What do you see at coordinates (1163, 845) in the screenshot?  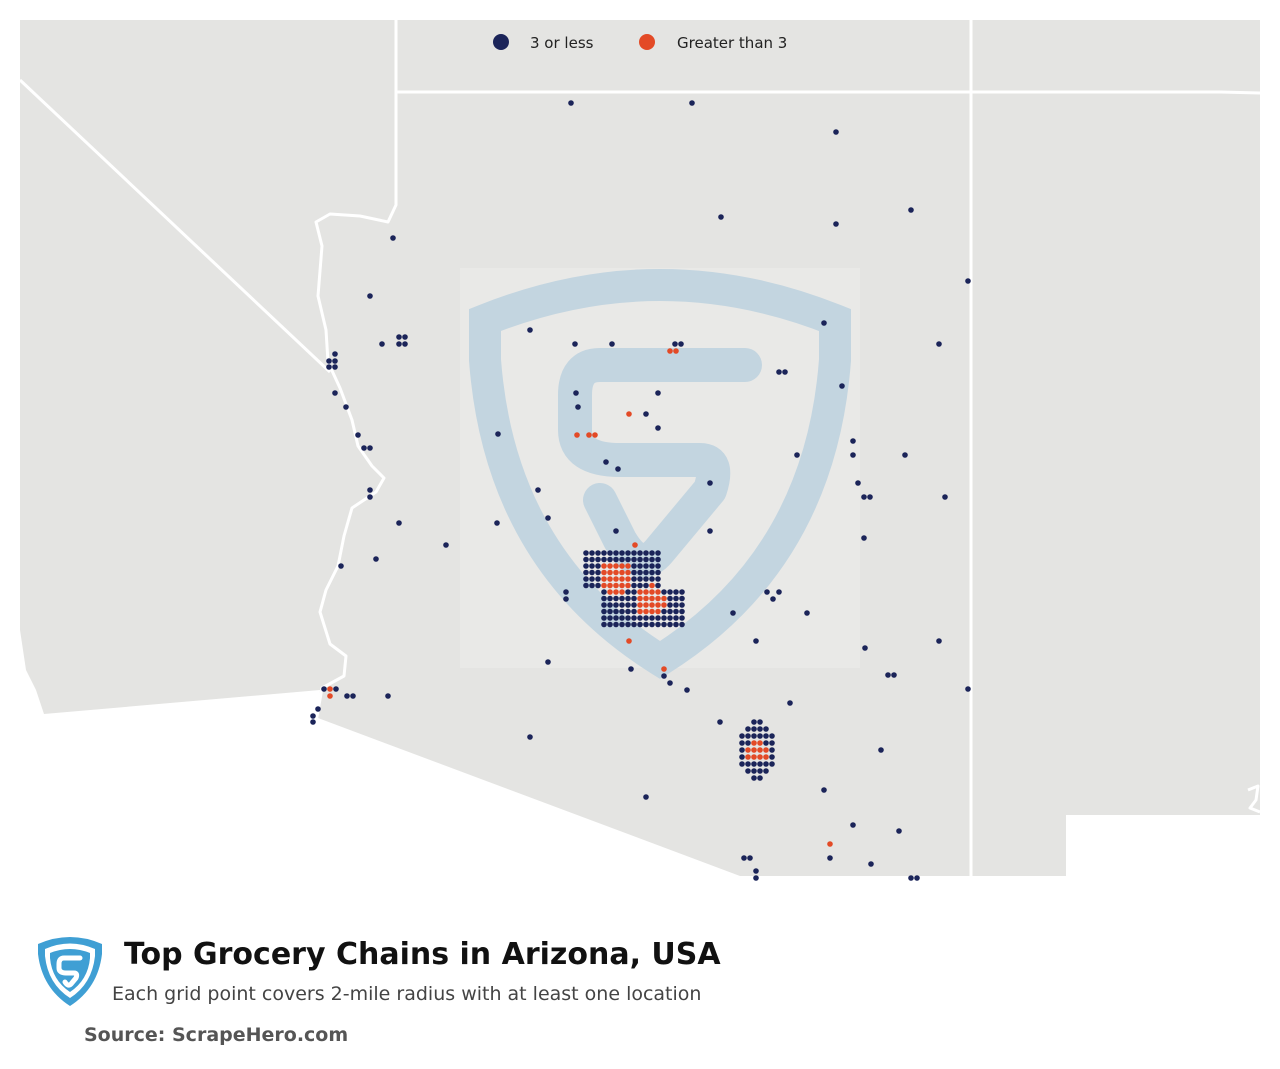 I see `map-mexico-area` at bounding box center [1163, 845].